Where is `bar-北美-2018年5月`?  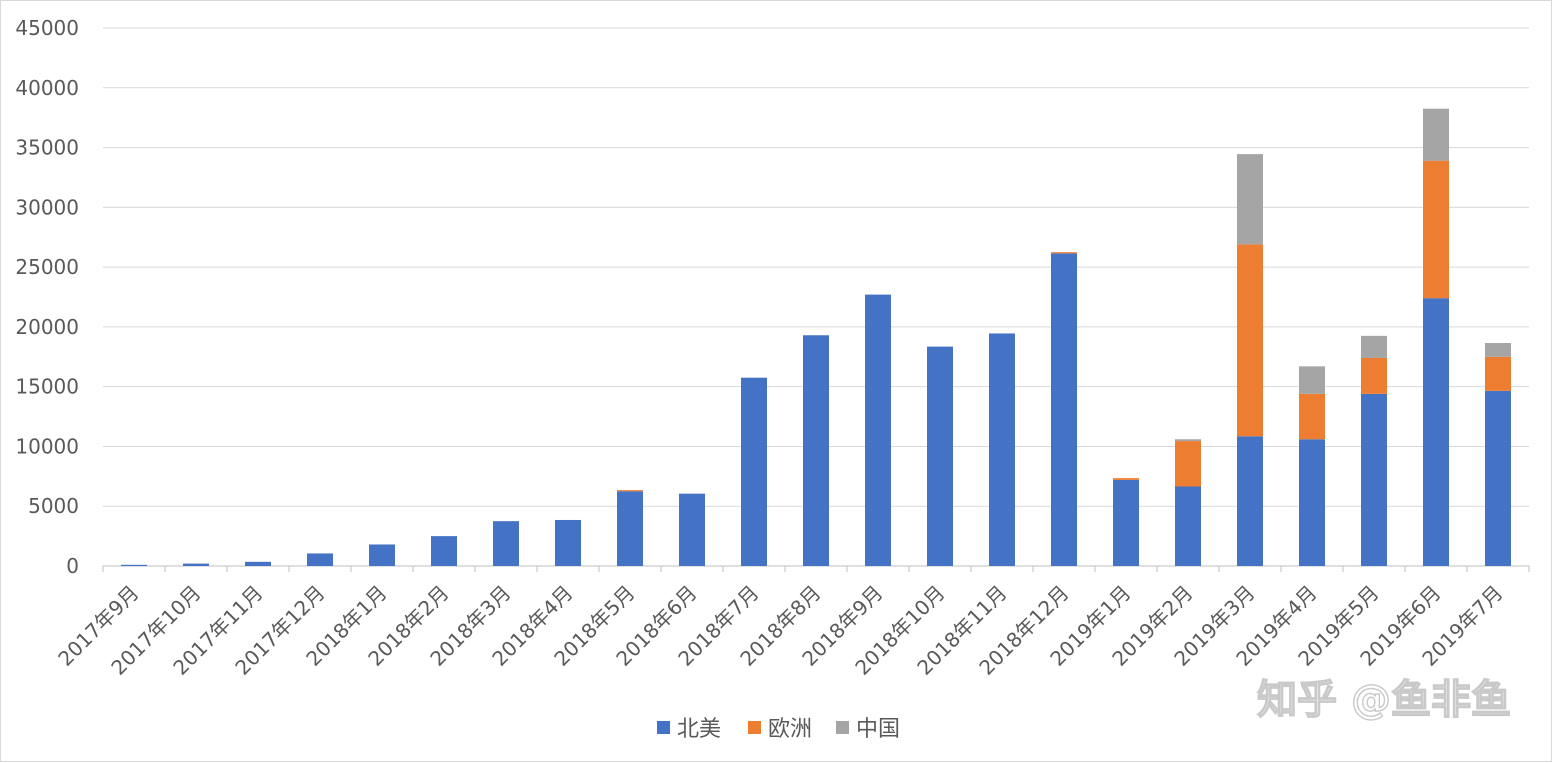
bar-北美-2018年5月 is located at coordinates (630, 528).